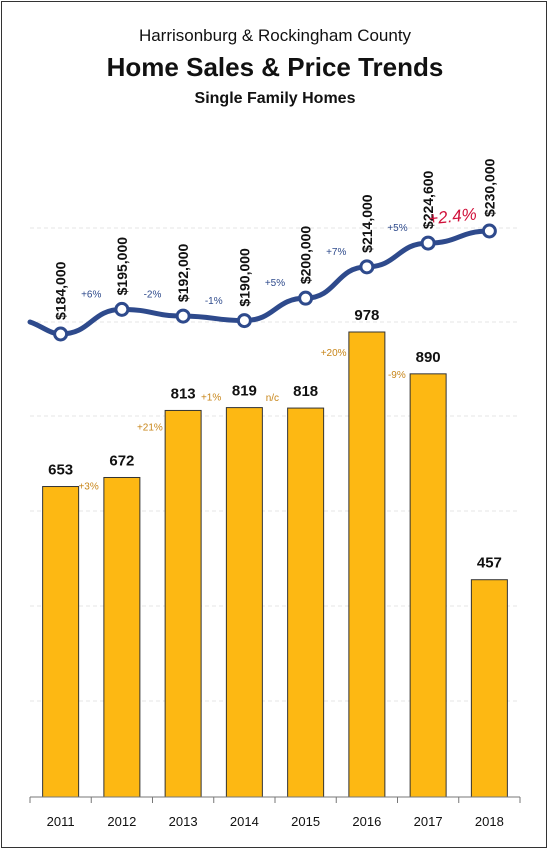 Image resolution: width=550 pixels, height=851 pixels. What do you see at coordinates (272, 398) in the screenshot?
I see `bar-change-label: n/c` at bounding box center [272, 398].